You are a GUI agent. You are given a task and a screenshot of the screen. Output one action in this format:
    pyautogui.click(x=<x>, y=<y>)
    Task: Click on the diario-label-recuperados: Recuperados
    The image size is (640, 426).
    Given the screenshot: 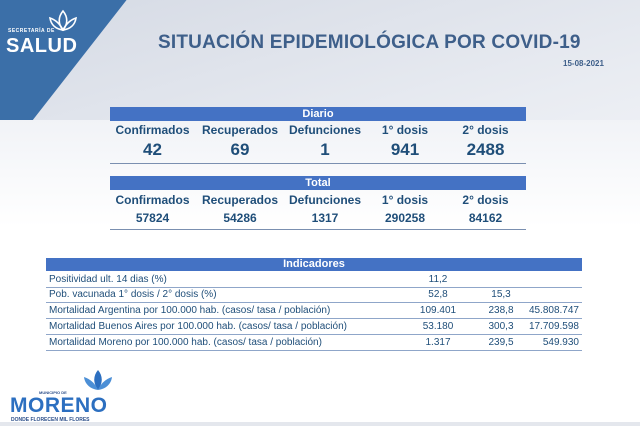 What is the action you would take?
    pyautogui.click(x=240, y=130)
    